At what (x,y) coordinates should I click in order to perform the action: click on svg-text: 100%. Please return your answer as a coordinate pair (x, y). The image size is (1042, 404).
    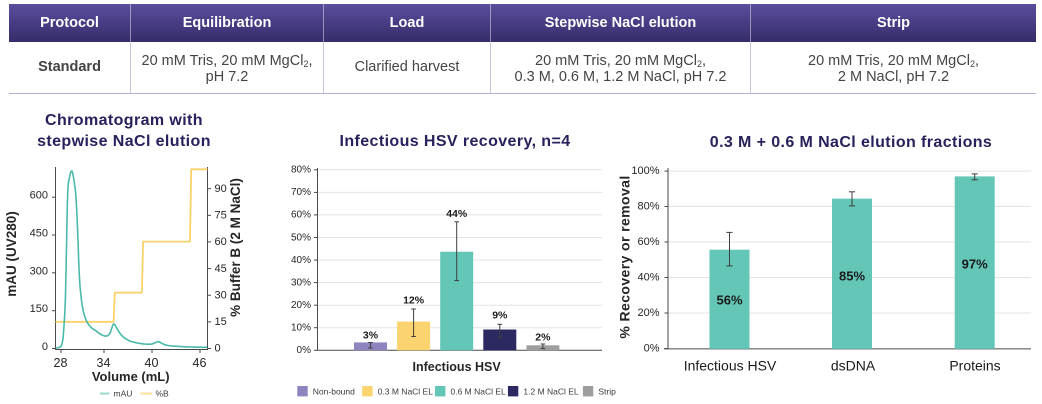
    Looking at the image, I should click on (645, 171).